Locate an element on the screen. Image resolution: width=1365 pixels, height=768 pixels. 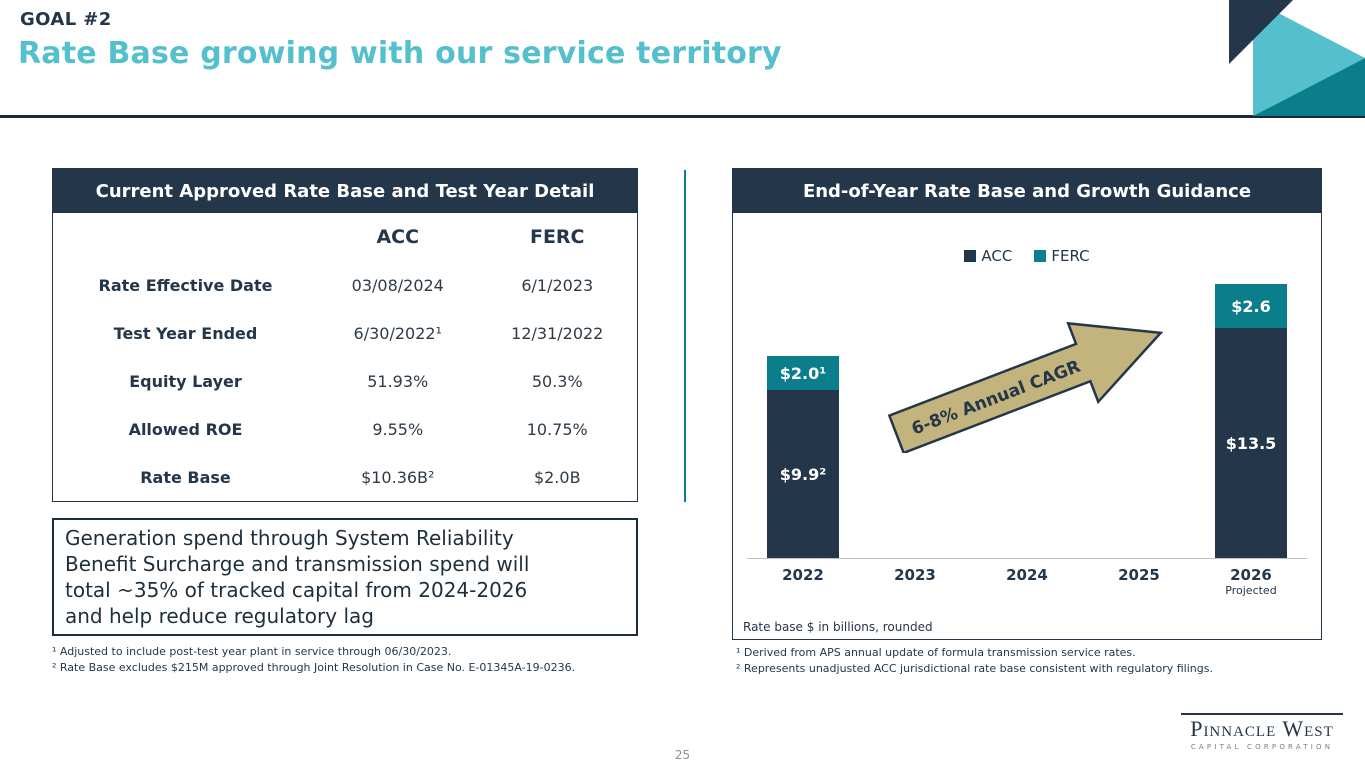
header-rule is located at coordinates (682, 116).